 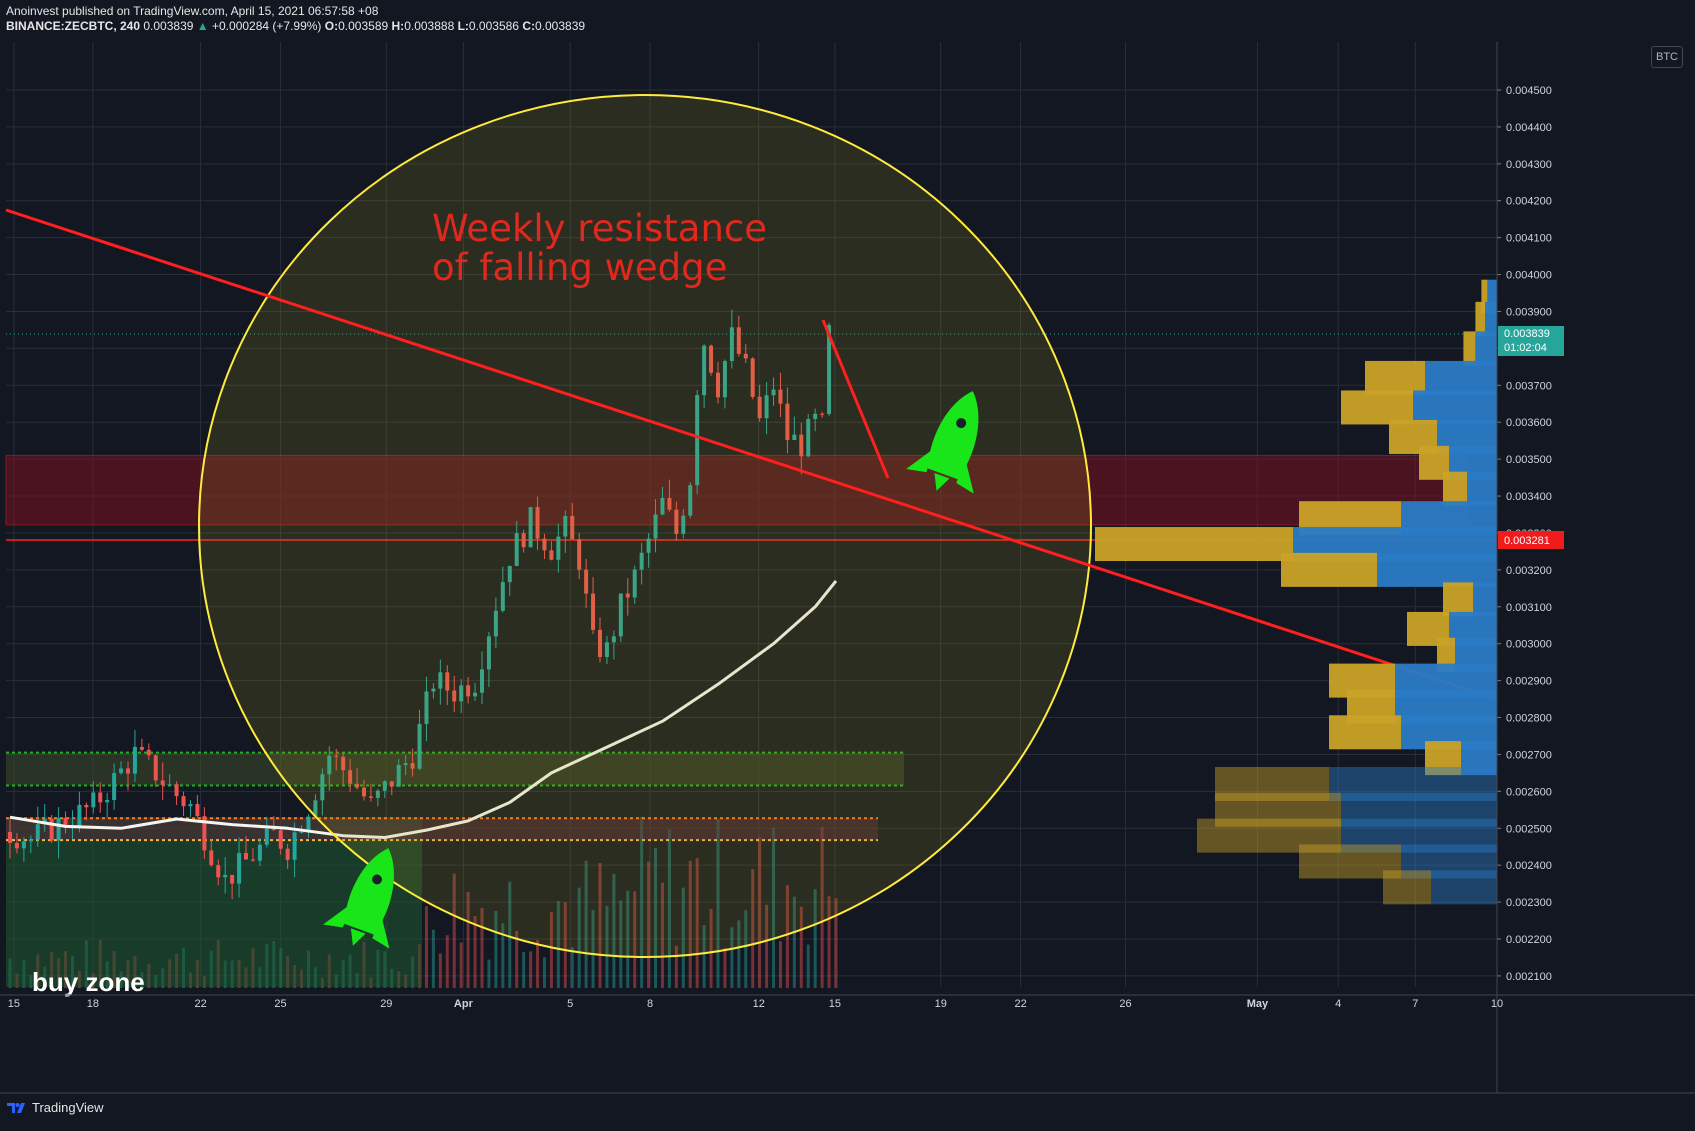 What do you see at coordinates (267, 26) in the screenshot?
I see `price-change: +0.000284 (+7.99%)` at bounding box center [267, 26].